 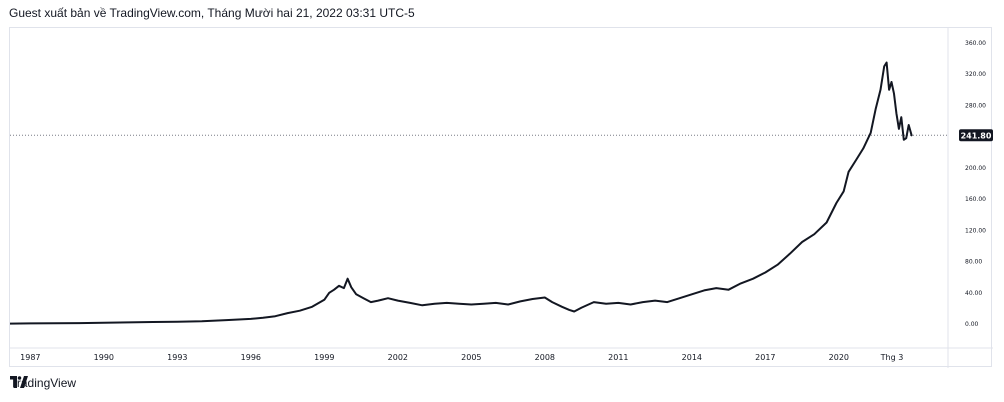 I want to click on x-tick-label: 1993, so click(x=177, y=357).